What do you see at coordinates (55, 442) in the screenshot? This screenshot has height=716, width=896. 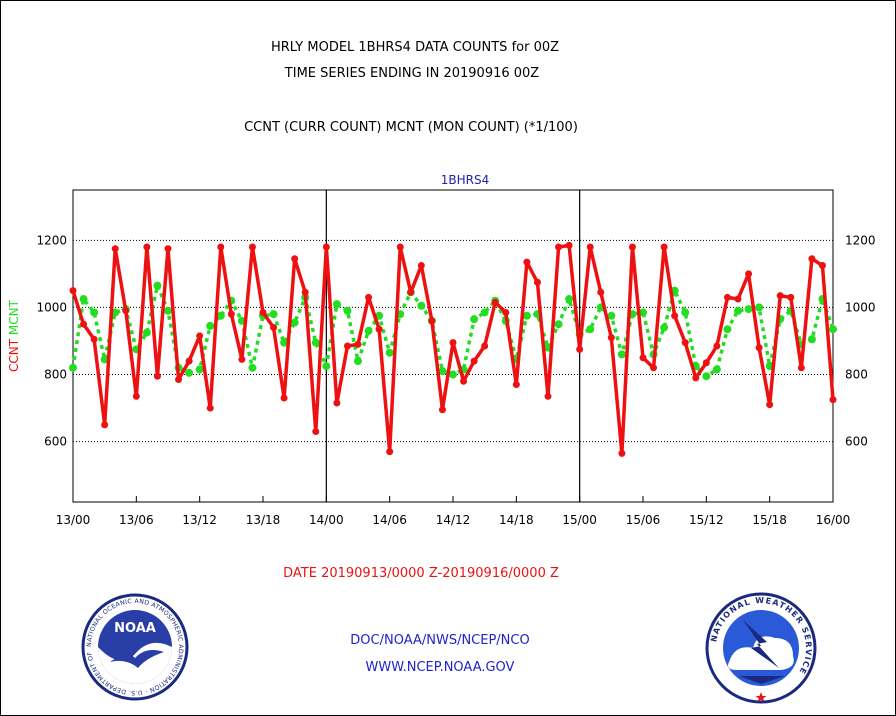 I see `y-tick-label-left: 600` at bounding box center [55, 442].